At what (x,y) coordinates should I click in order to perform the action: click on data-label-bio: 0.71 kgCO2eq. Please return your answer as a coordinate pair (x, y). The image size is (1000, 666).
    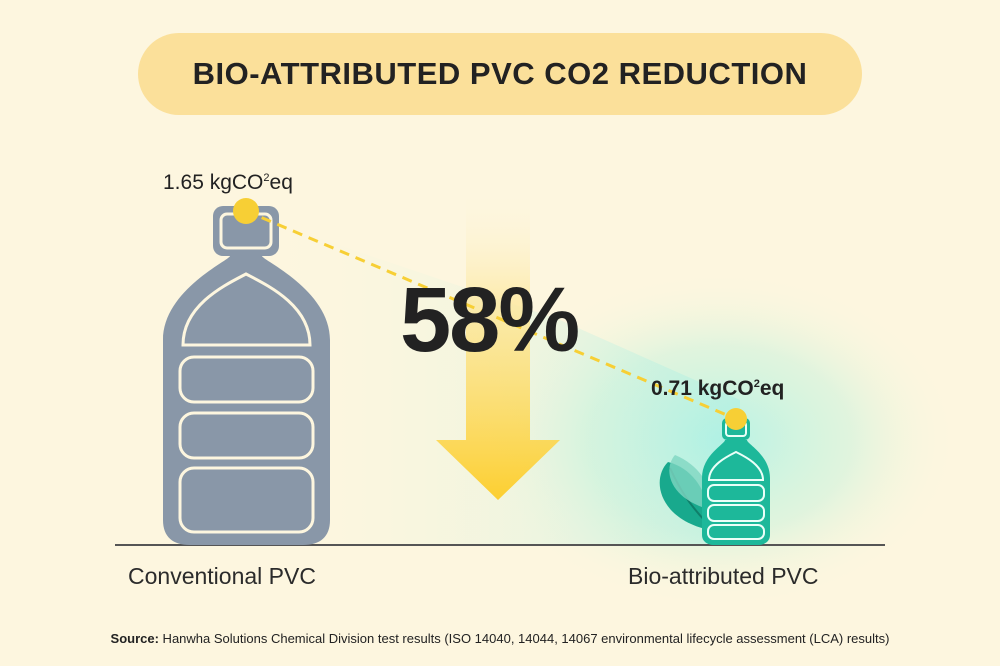
    Looking at the image, I should click on (718, 388).